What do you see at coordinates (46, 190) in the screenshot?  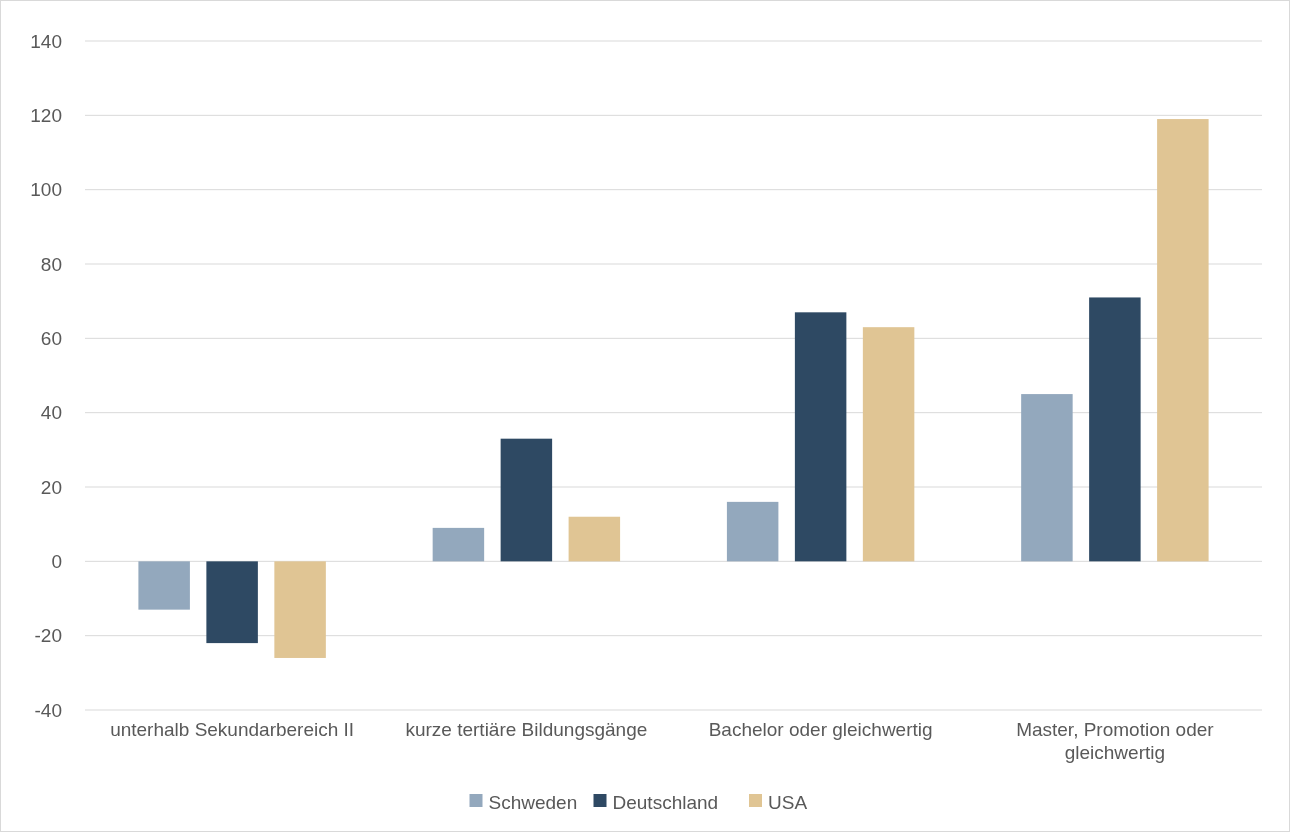 I see `y-tick-label: 100` at bounding box center [46, 190].